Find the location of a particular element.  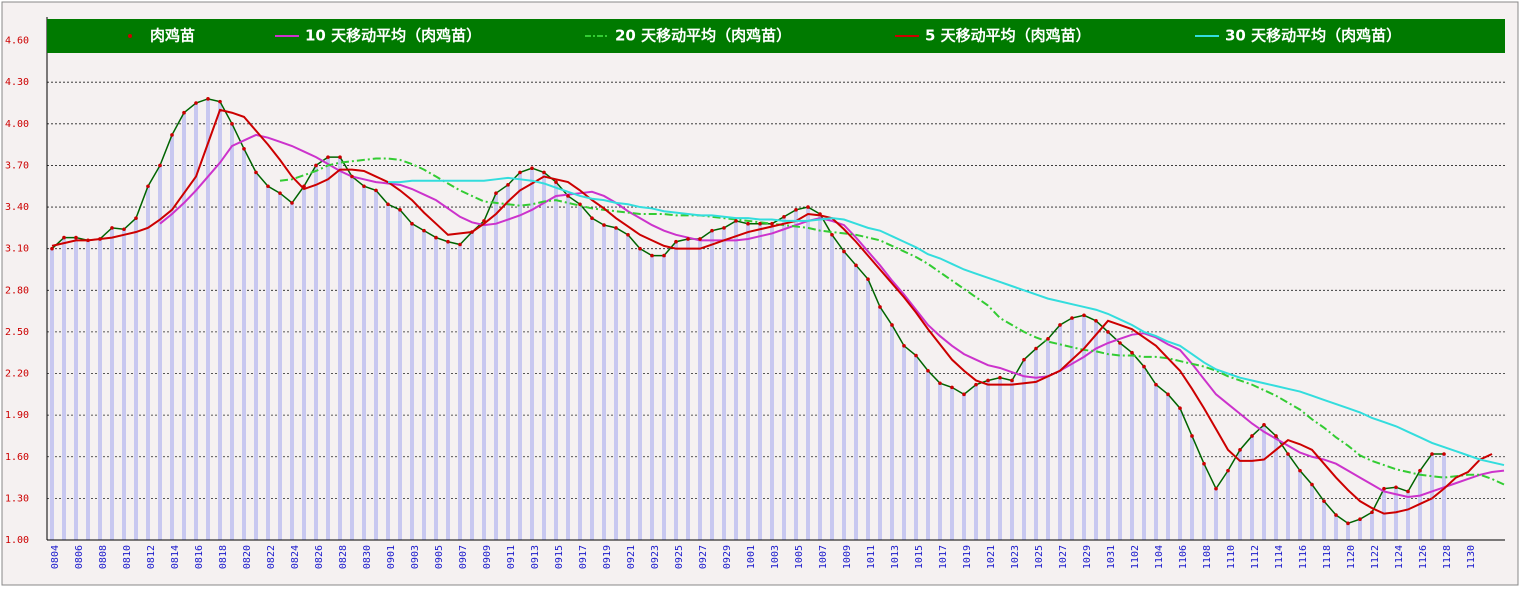

x-tick-label: 1112 is located at coordinates (1255, 557).